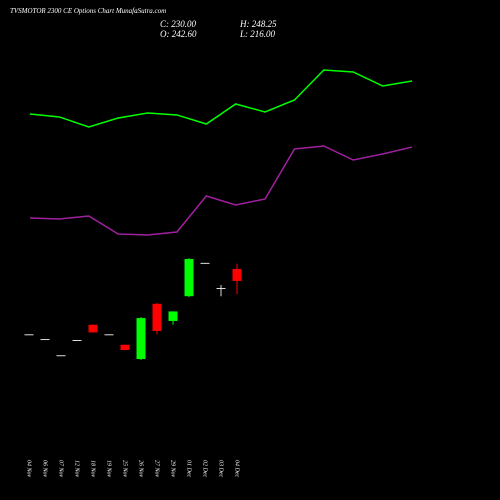 This screenshot has width=500, height=500. What do you see at coordinates (237, 468) in the screenshot?
I see `x-tick-label: 04 Dec` at bounding box center [237, 468].